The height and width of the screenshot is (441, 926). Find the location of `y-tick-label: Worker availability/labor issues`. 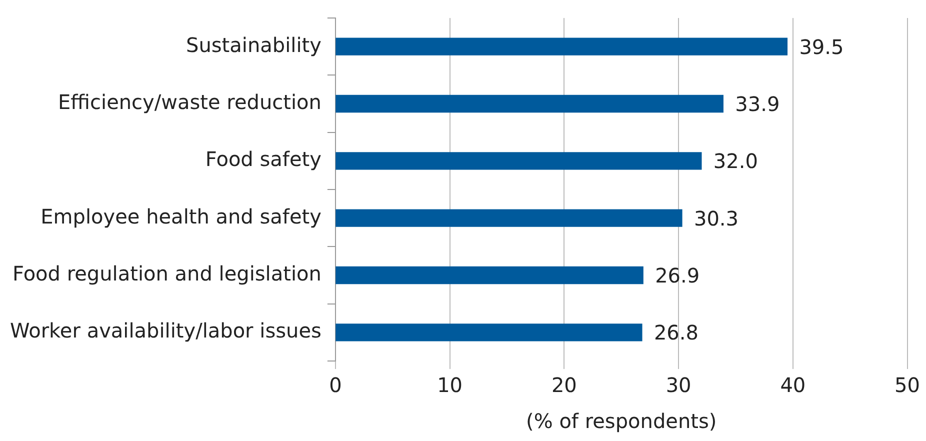

y-tick-label: Worker availability/labor issues is located at coordinates (166, 330).